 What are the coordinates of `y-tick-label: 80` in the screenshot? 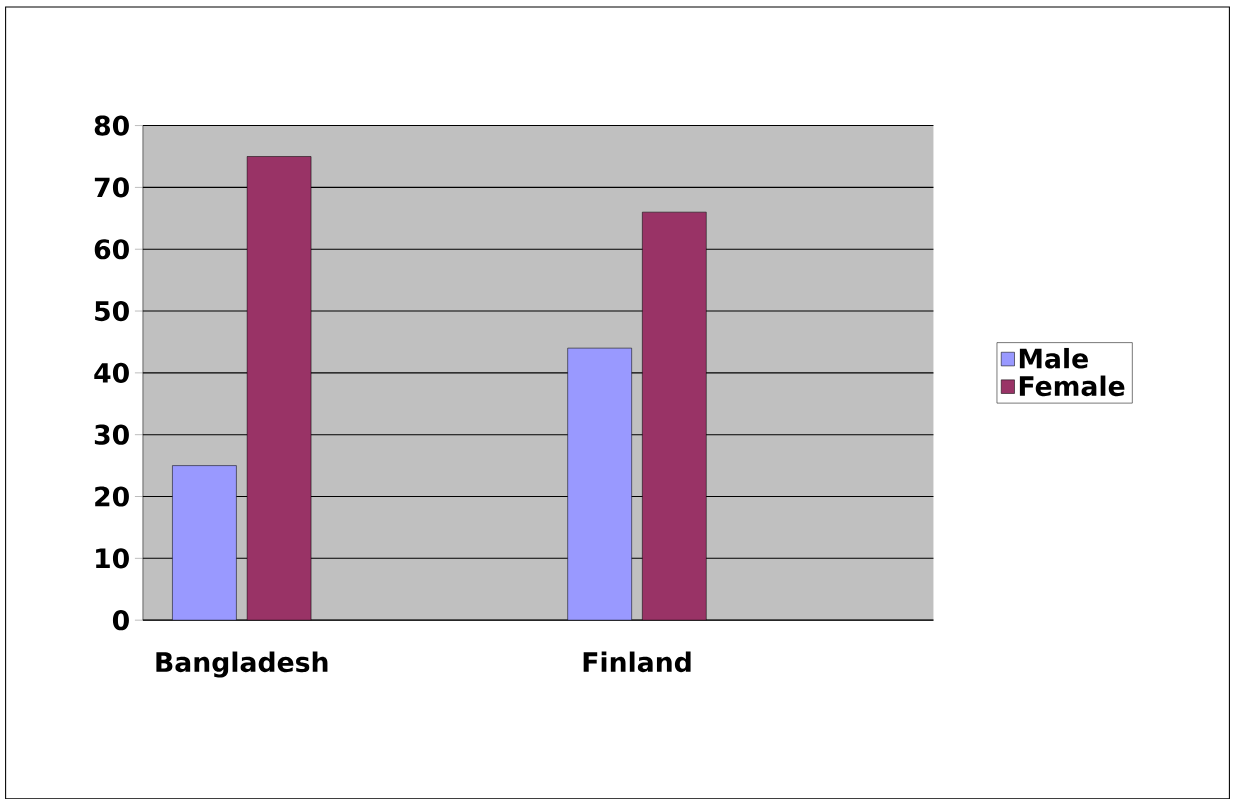 It's located at (111, 125).